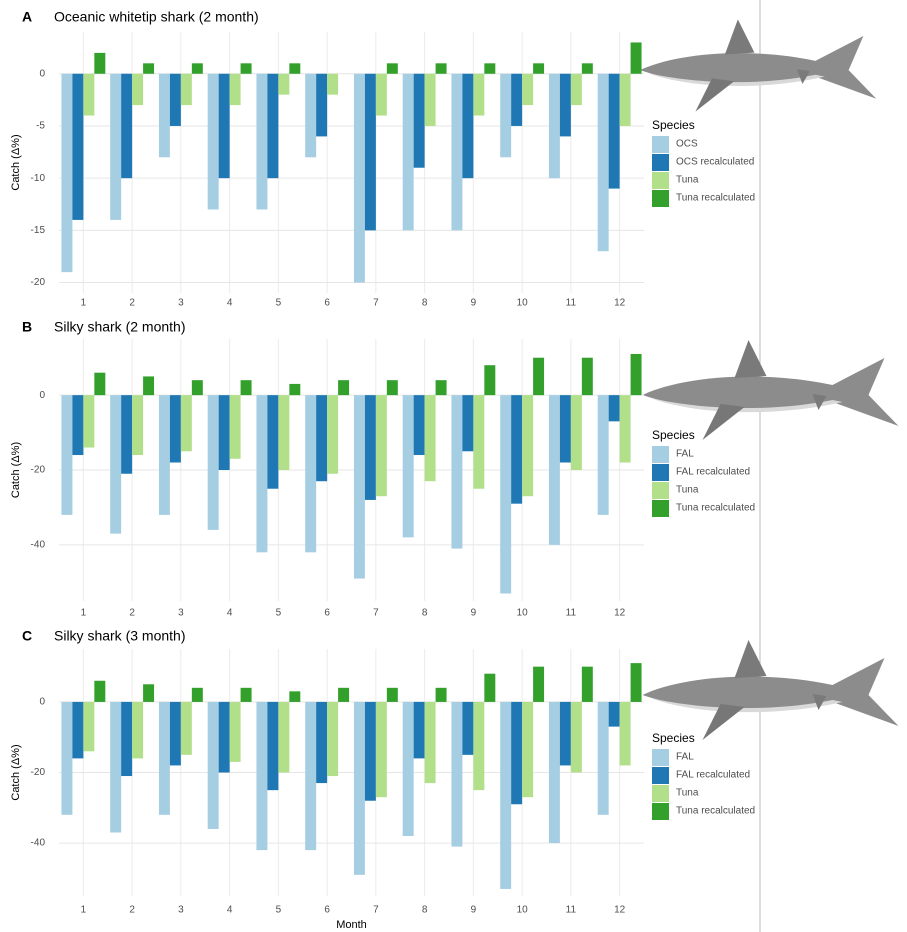  Describe the element at coordinates (523, 613) in the screenshot. I see `x-tick-label: 10` at that location.